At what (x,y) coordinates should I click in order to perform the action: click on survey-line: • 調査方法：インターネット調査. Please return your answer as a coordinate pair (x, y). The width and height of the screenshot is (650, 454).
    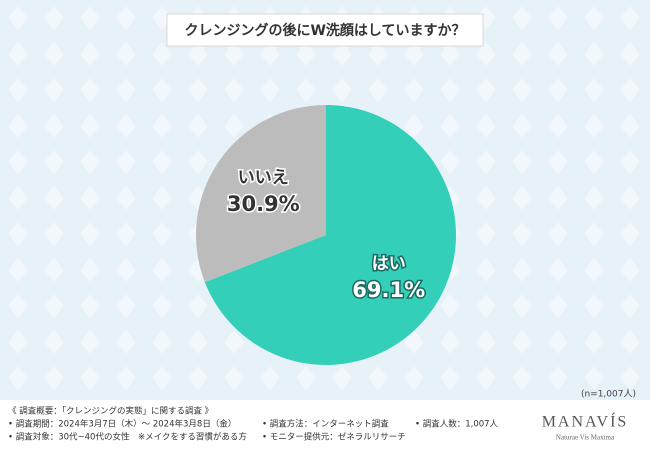
    Looking at the image, I should click on (325, 424).